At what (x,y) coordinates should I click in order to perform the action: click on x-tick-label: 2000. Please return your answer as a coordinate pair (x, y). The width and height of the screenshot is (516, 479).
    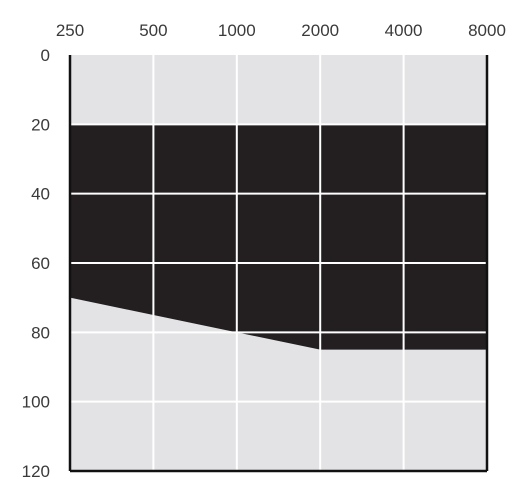
    Looking at the image, I should click on (320, 30).